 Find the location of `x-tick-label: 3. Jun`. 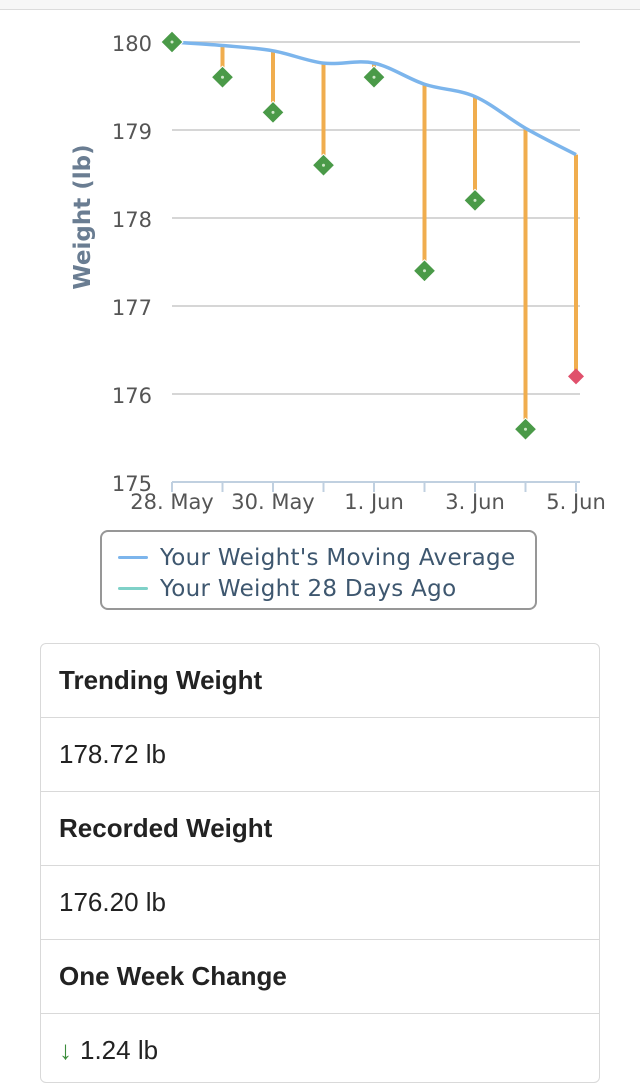

x-tick-label: 3. Jun is located at coordinates (475, 502).